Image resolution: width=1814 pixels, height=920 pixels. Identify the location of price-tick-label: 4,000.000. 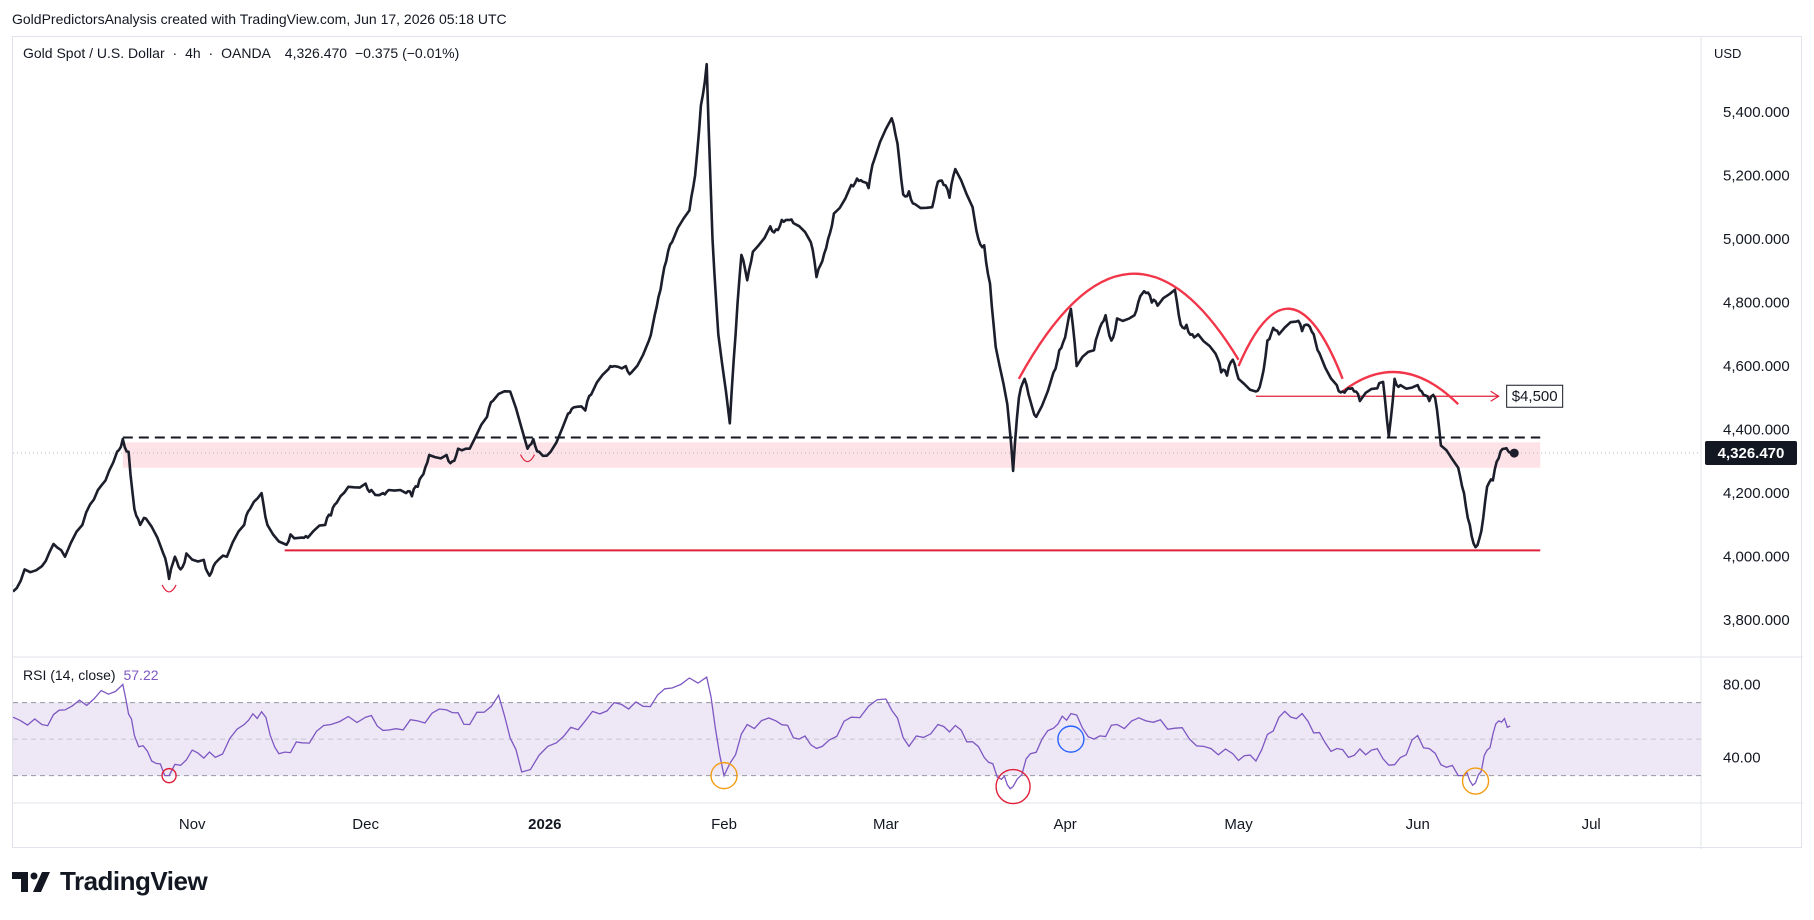
(1756, 557).